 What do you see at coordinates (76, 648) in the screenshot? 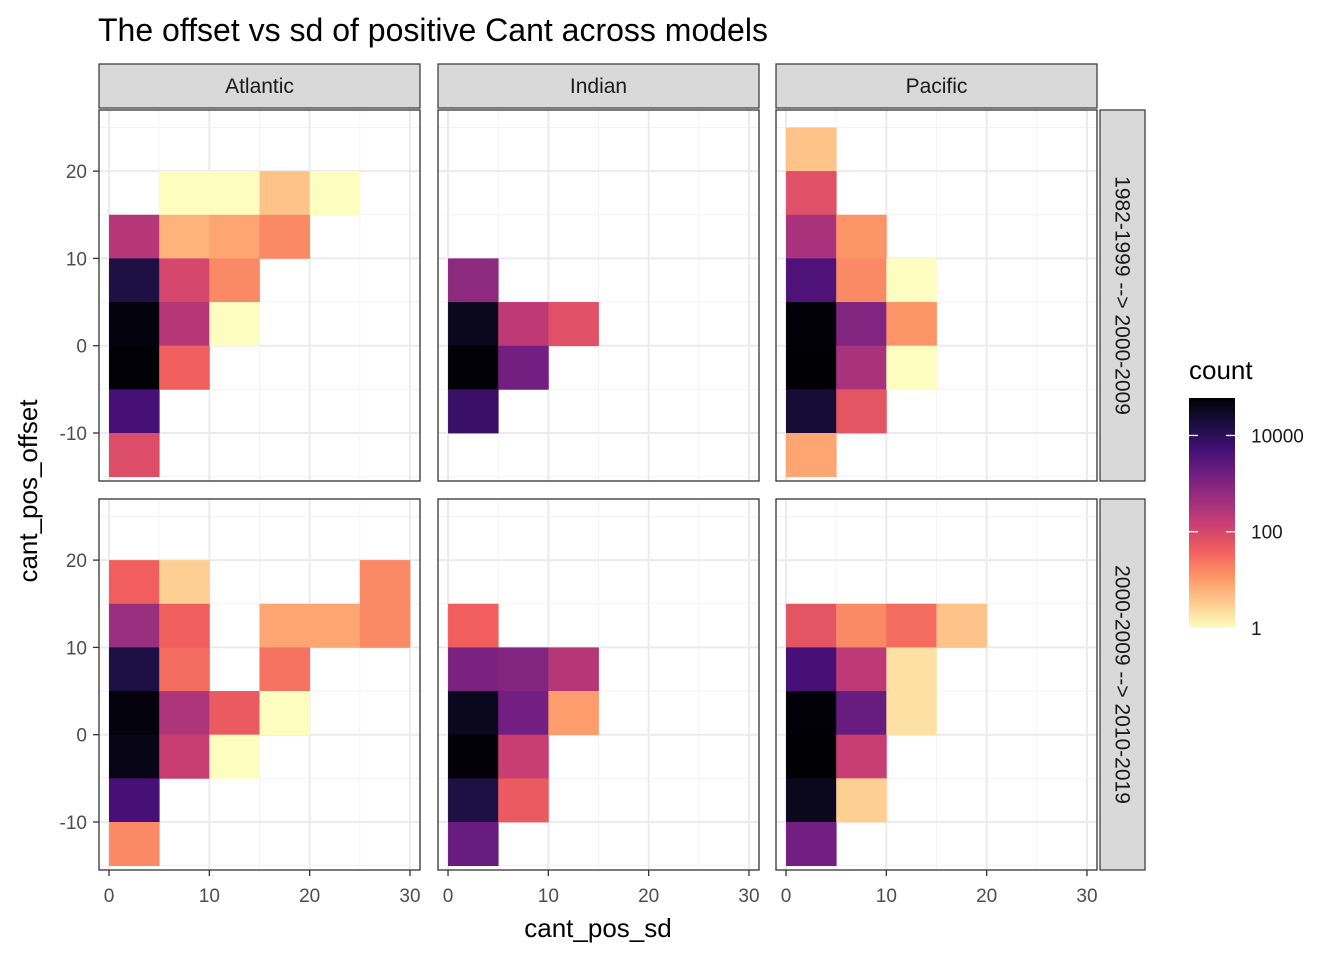
I see `y-tick-label: 10` at bounding box center [76, 648].